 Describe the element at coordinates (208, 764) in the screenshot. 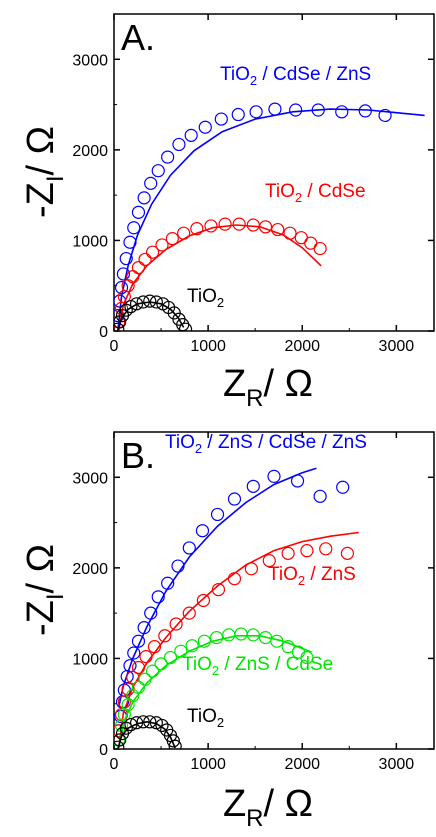

I see `x-tick-label: 1000` at that location.